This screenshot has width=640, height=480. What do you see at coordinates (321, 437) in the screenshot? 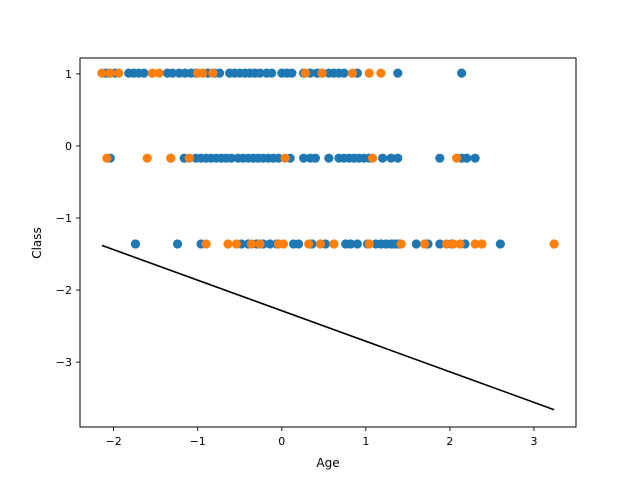
I see `x-axis-ticks: −2 −1 0 1 2 3` at bounding box center [321, 437].